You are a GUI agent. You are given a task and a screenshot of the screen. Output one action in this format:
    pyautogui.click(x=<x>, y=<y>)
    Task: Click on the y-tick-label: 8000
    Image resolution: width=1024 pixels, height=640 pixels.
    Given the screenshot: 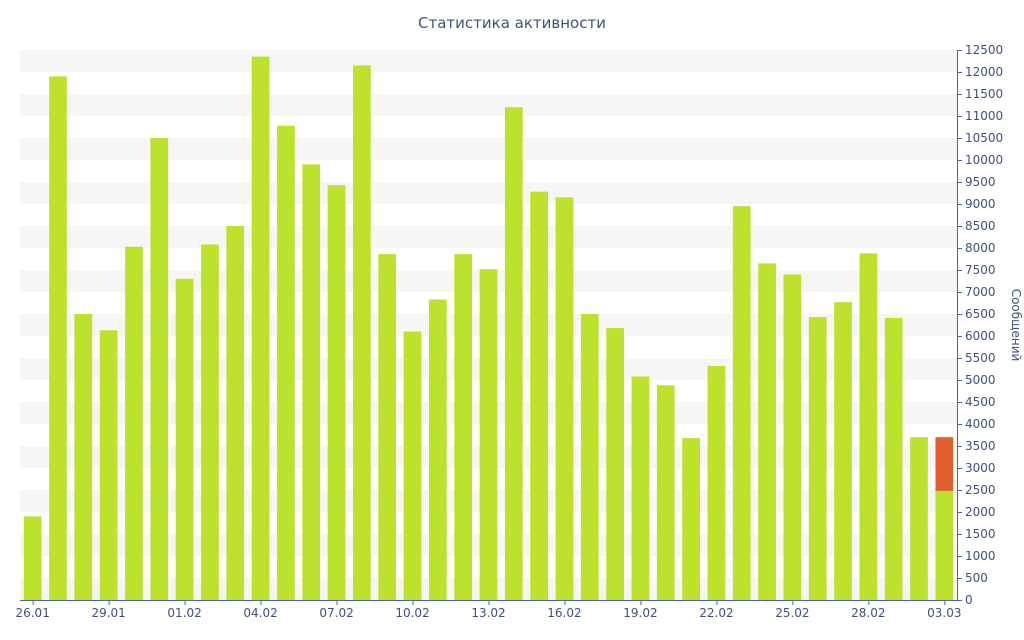 What is the action you would take?
    pyautogui.click(x=980, y=248)
    